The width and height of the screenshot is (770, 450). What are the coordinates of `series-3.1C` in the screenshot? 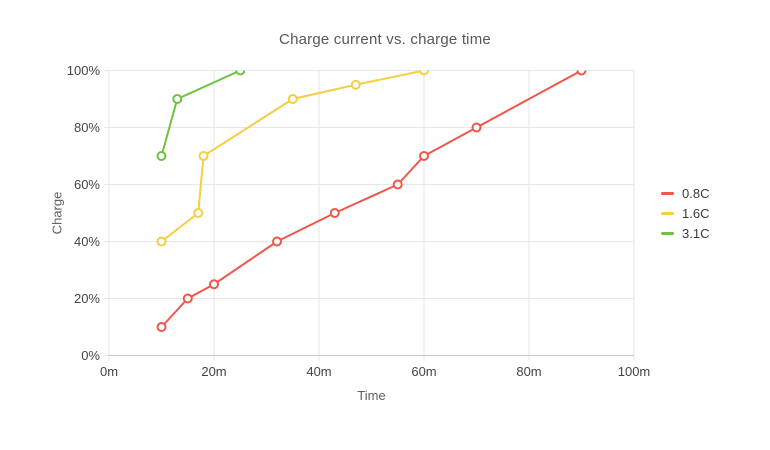 It's located at (201, 115).